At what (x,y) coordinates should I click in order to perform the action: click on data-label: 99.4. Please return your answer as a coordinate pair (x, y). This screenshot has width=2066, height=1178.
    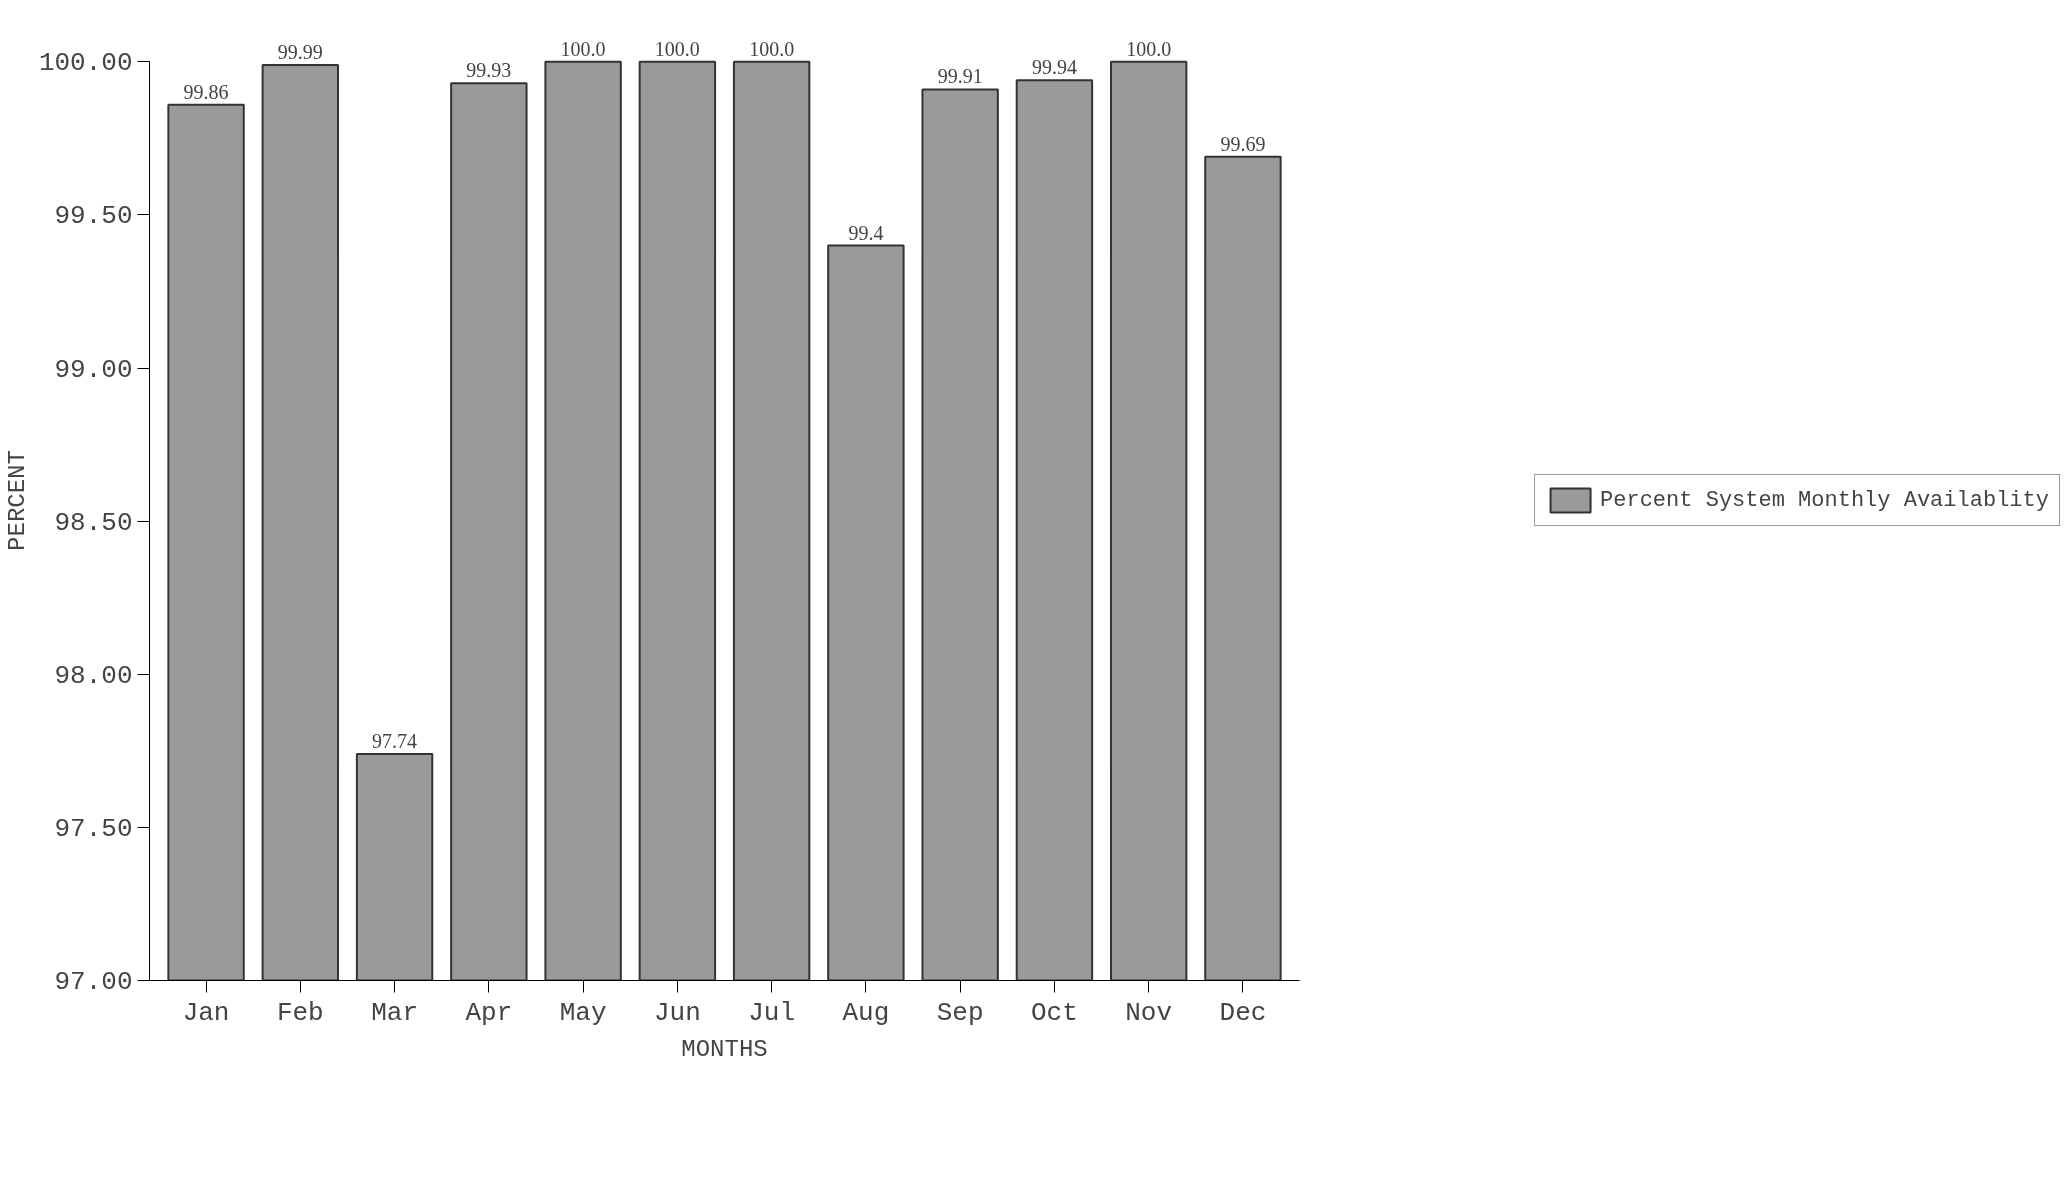
    Looking at the image, I should click on (866, 232).